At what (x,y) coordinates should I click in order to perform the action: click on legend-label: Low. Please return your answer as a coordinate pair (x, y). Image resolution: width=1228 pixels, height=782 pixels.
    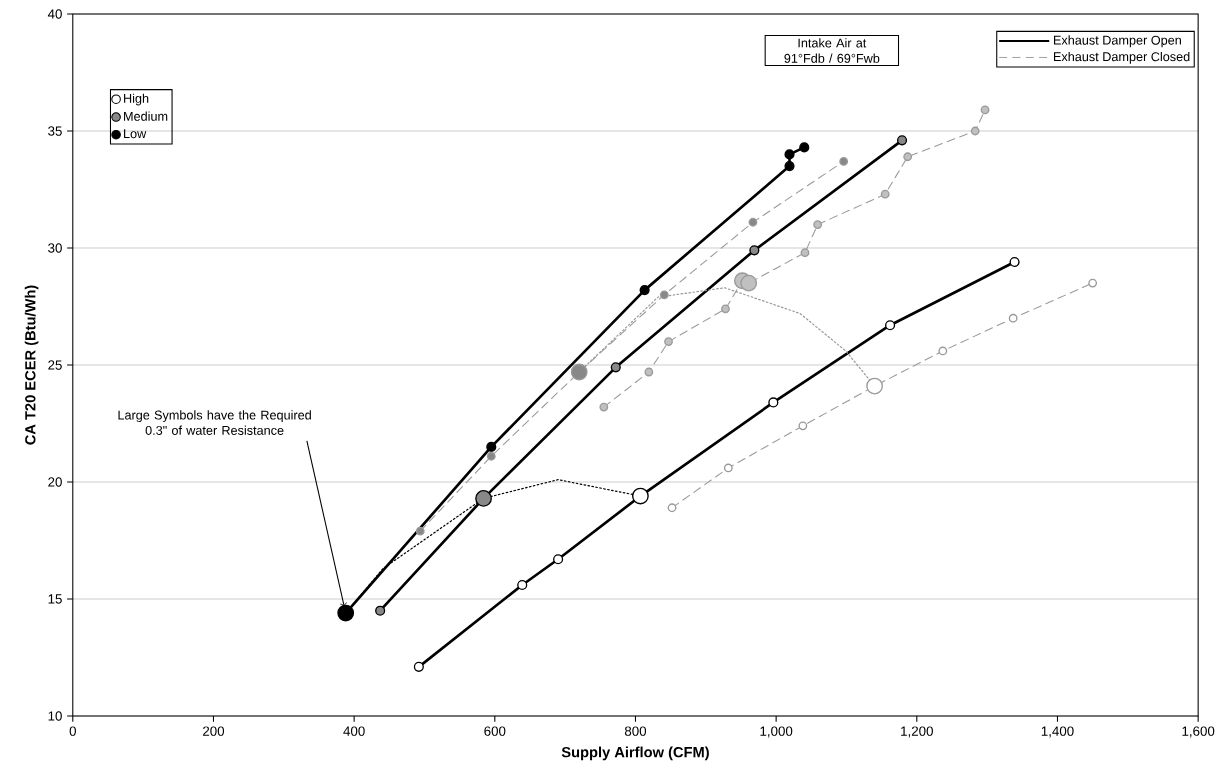
    Looking at the image, I should click on (135, 134).